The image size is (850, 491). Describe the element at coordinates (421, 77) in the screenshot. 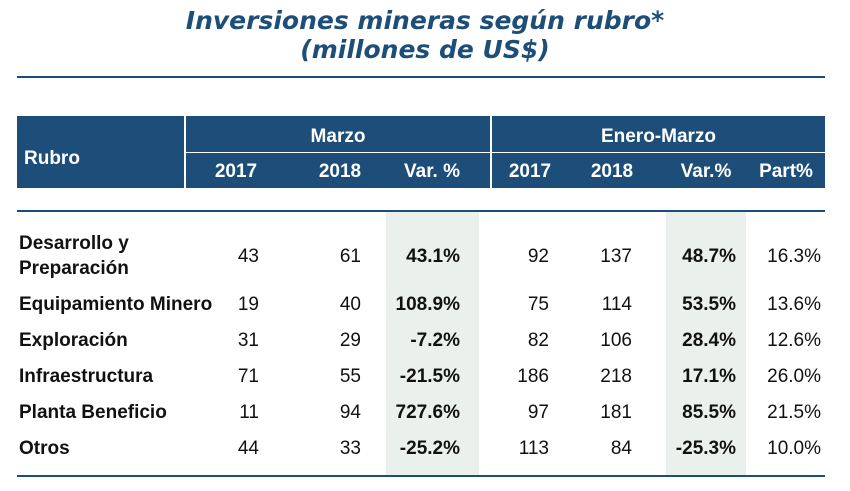

I see `title-divider` at that location.